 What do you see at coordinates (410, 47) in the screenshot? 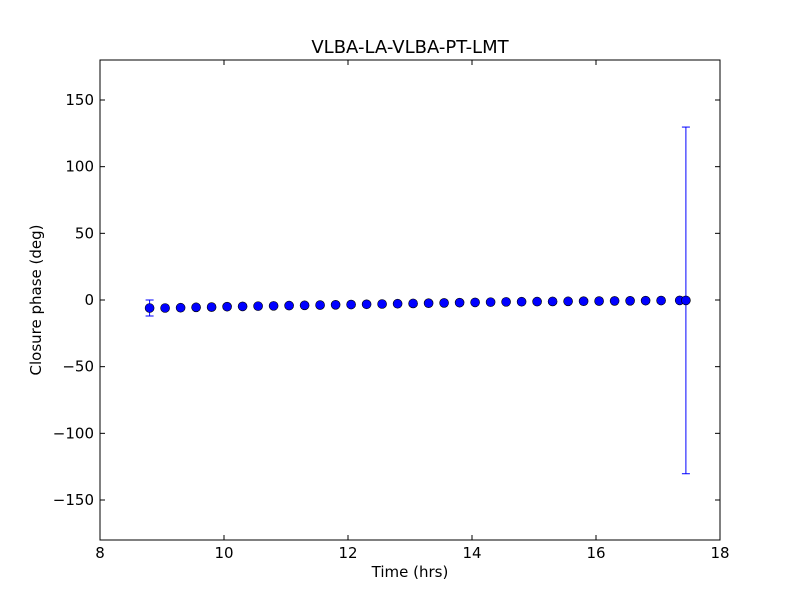
I see `chart-title: VLBA-LA-VLBA-PT-LMT` at bounding box center [410, 47].